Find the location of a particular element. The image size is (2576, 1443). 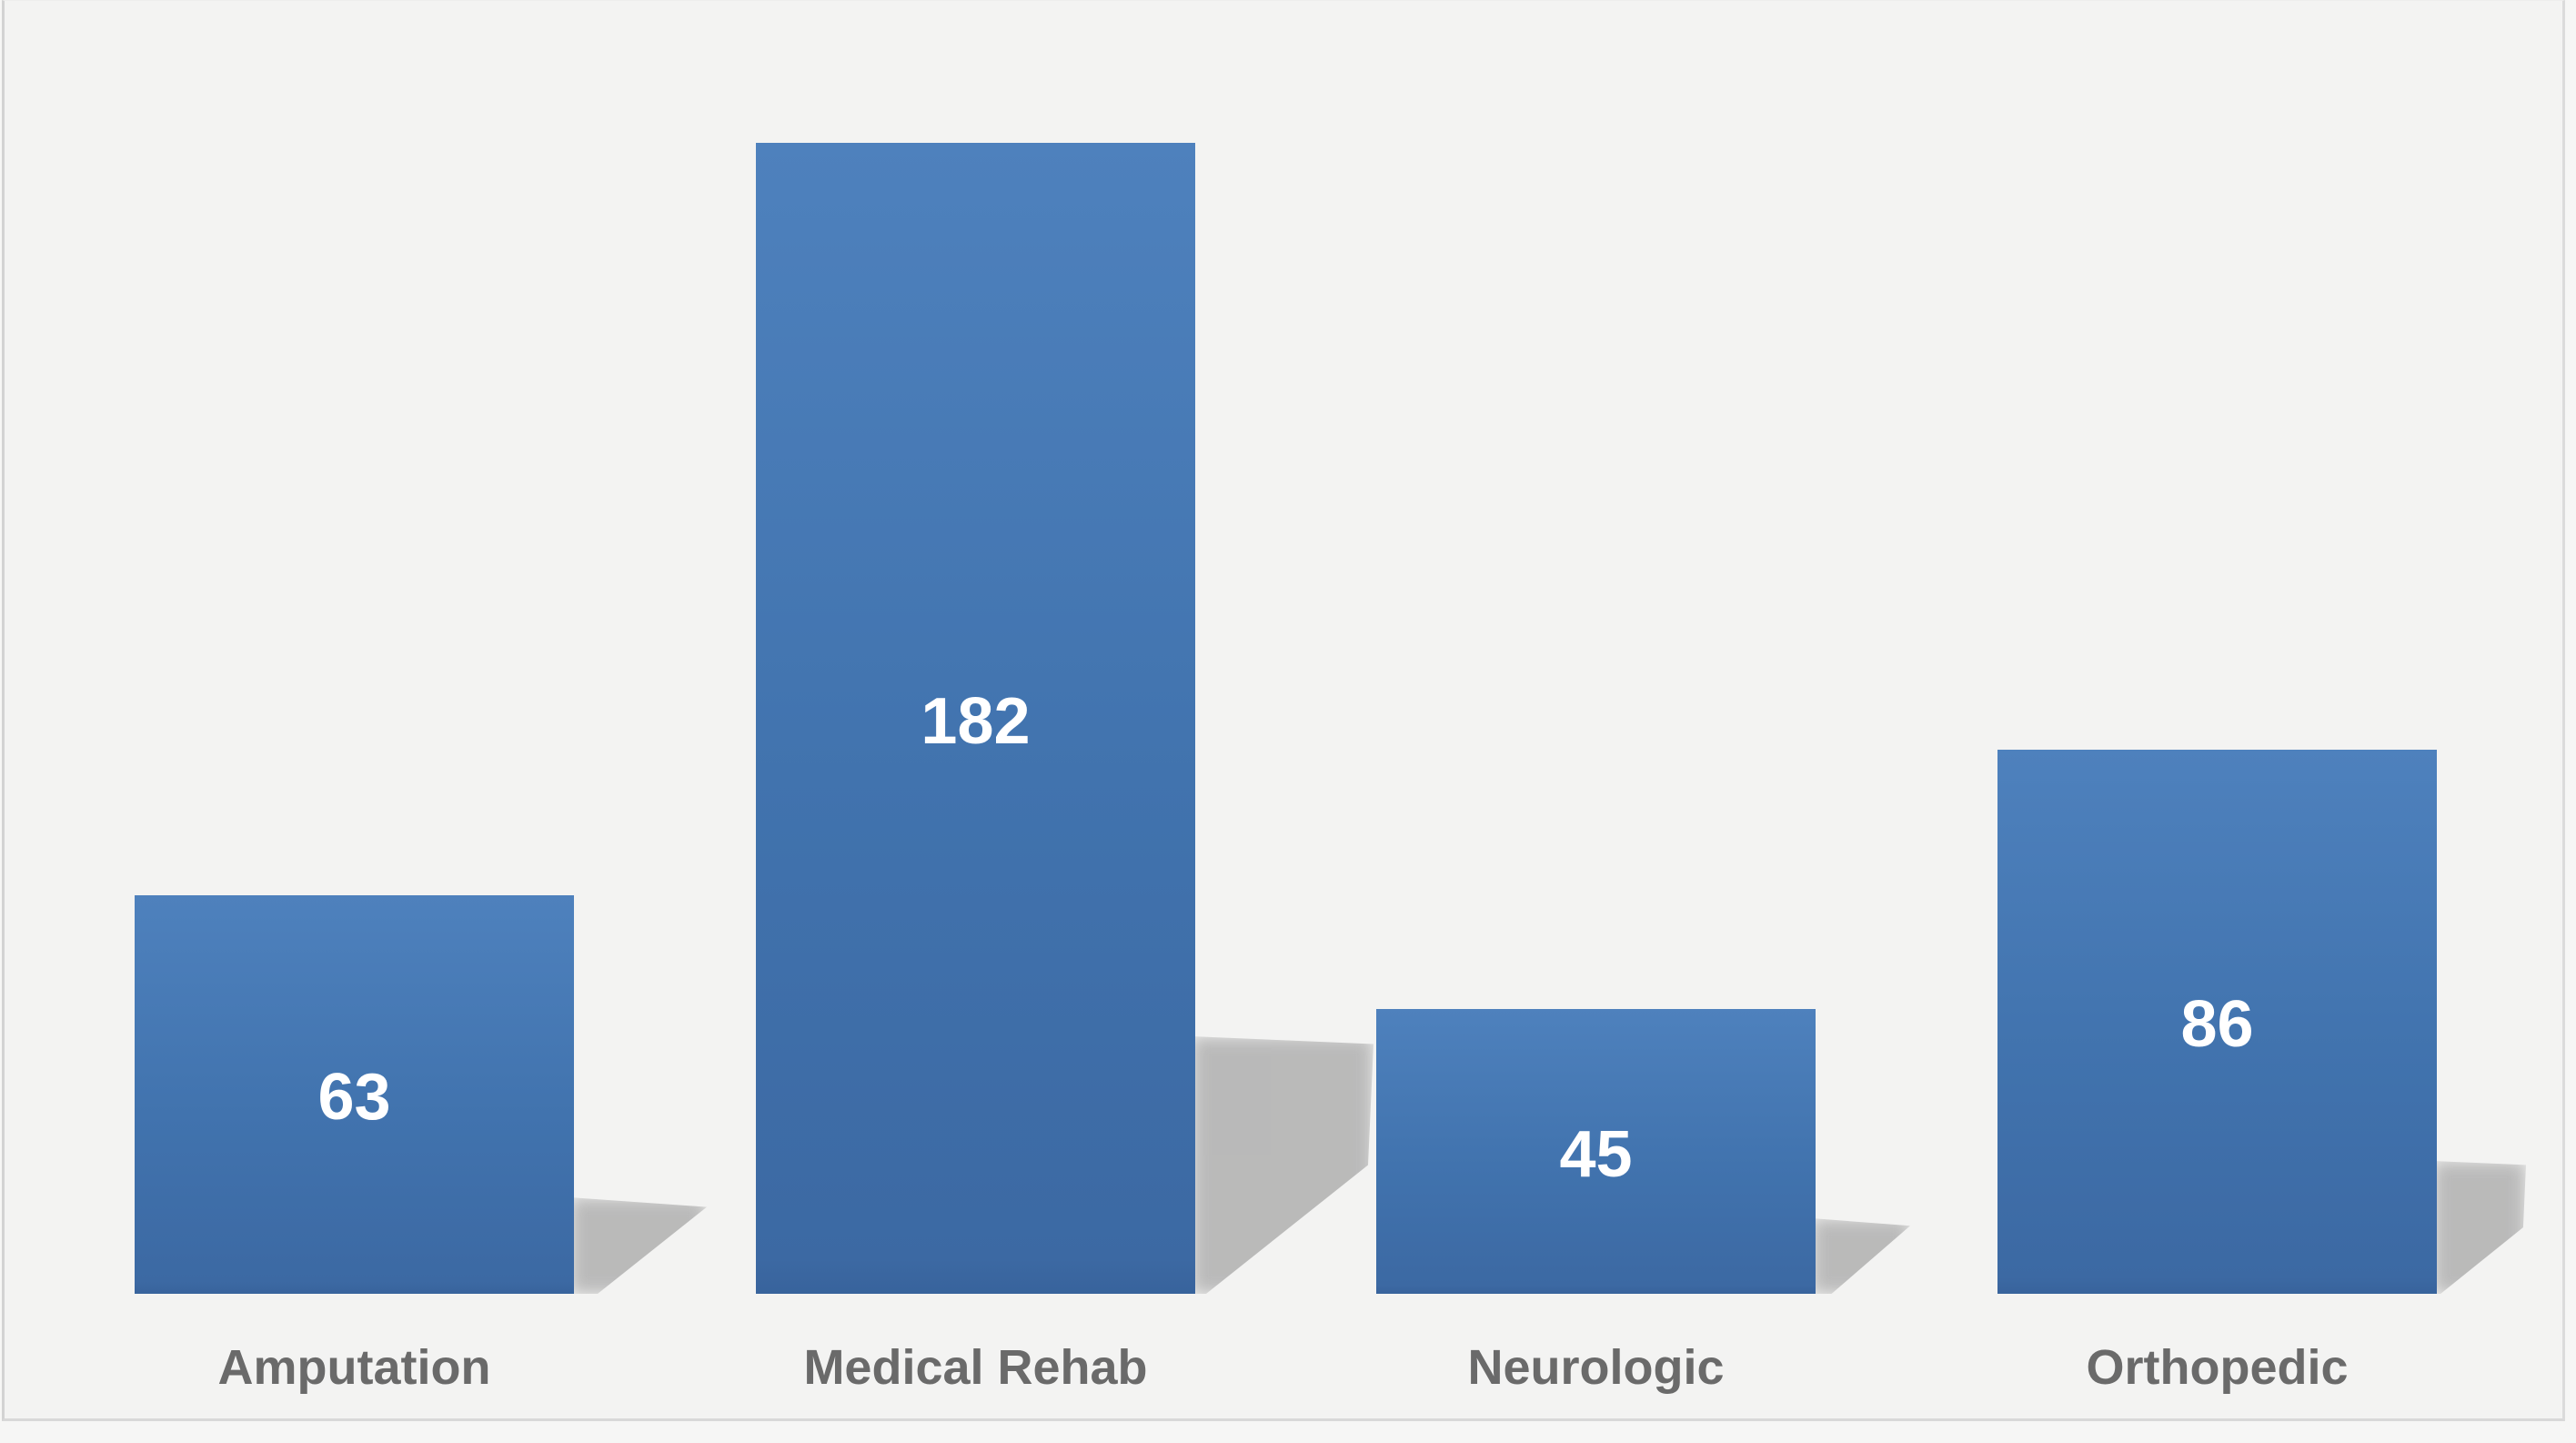

bar-neurologic is located at coordinates (1596, 1152).